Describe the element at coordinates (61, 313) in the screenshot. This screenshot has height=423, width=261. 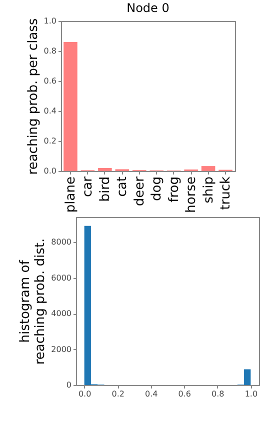
I see `y-tick-label: 4000` at that location.